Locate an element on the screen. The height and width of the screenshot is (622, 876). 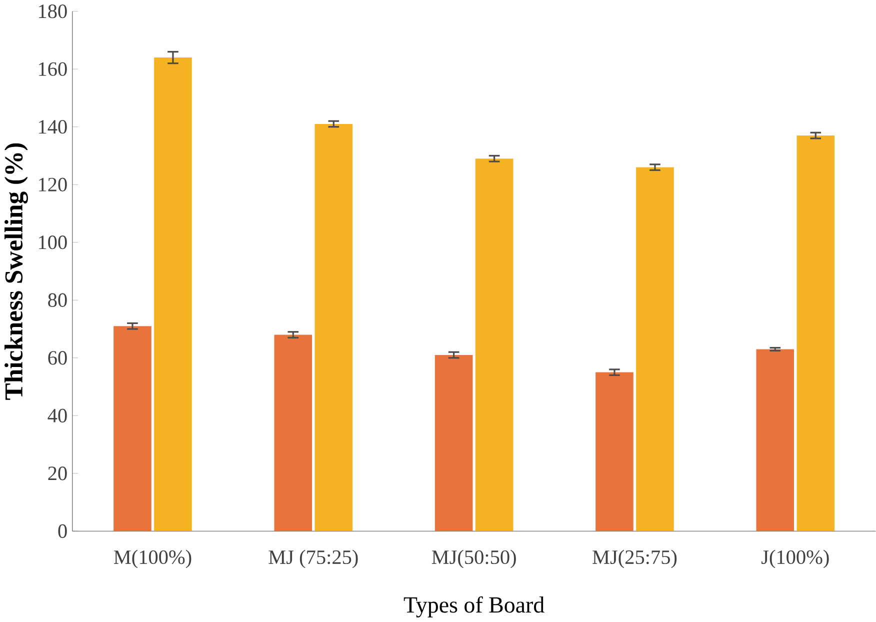
y-tick-label: 160 is located at coordinates (53, 69).